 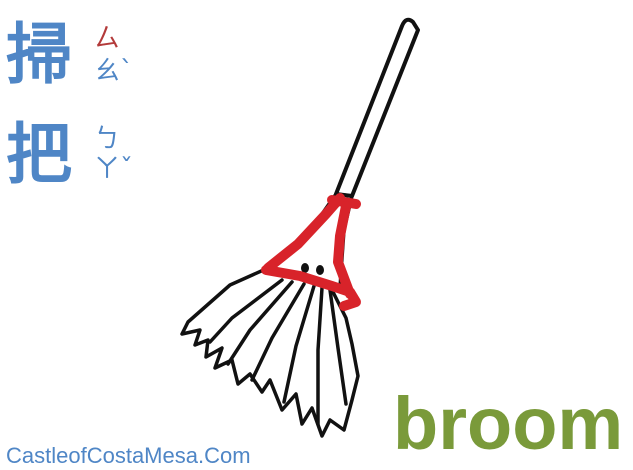 What do you see at coordinates (39, 154) in the screenshot?
I see `hanzi-character-ba: 把` at bounding box center [39, 154].